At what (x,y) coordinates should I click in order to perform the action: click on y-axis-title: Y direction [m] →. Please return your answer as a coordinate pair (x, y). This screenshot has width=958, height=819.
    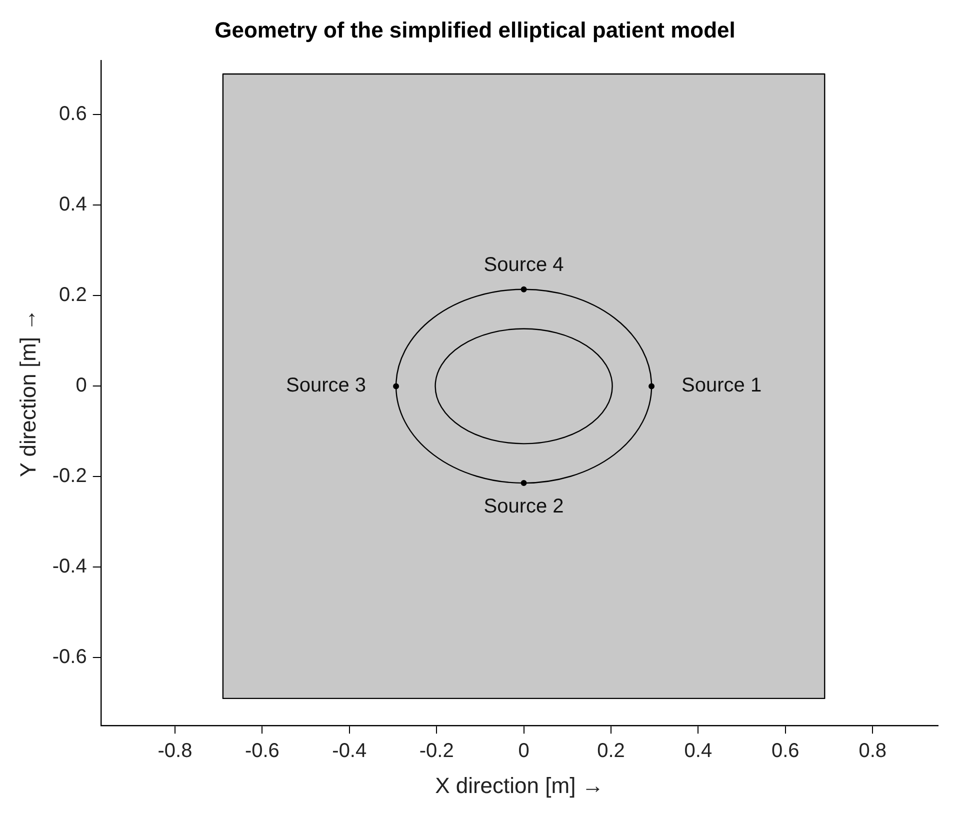
    Looking at the image, I should click on (27, 393).